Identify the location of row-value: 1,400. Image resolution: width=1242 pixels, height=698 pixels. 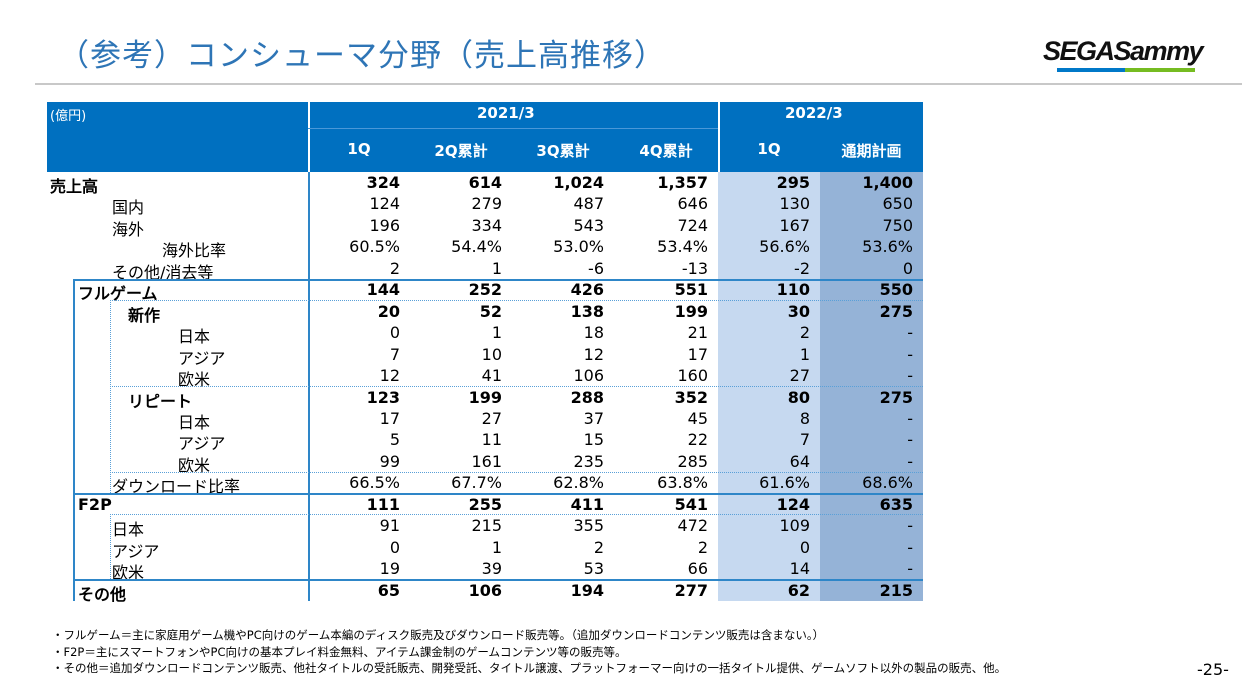
(887, 182).